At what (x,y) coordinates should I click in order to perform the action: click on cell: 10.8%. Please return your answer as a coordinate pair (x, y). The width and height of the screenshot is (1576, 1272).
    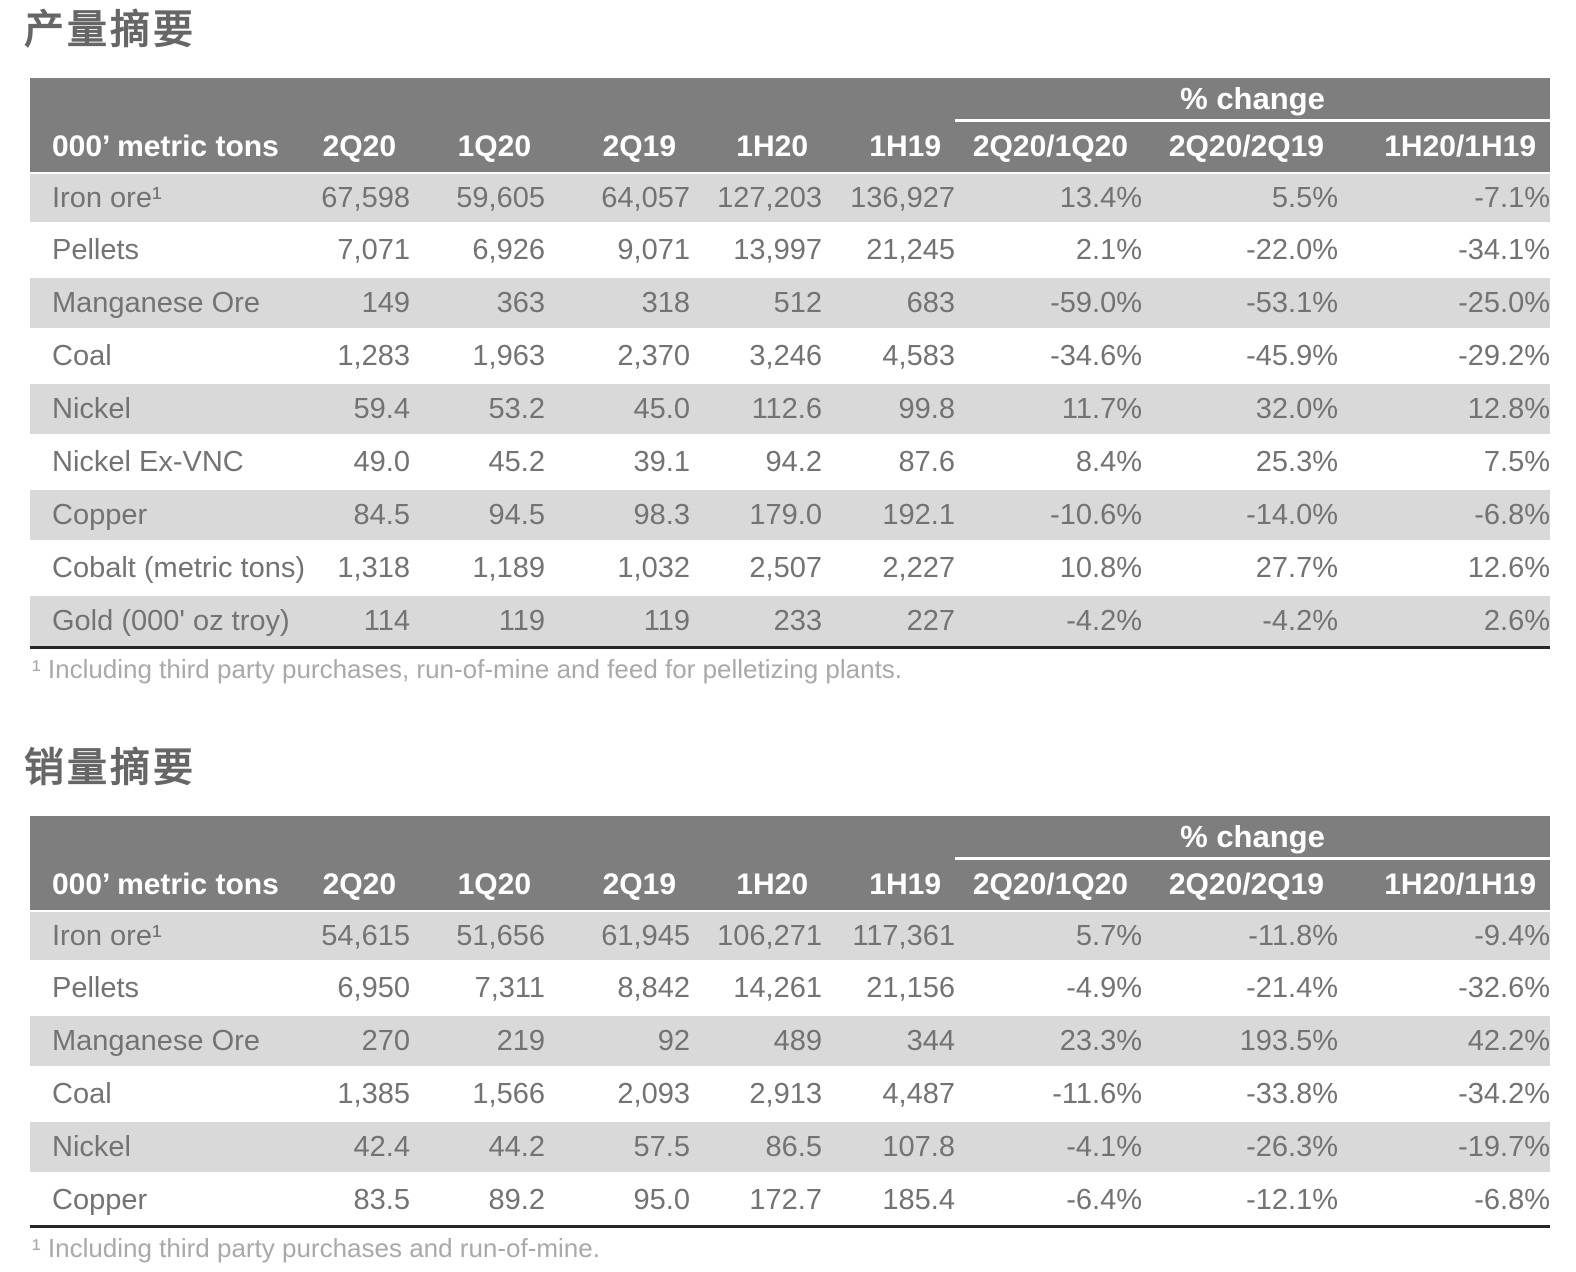
    Looking at the image, I should click on (1048, 569).